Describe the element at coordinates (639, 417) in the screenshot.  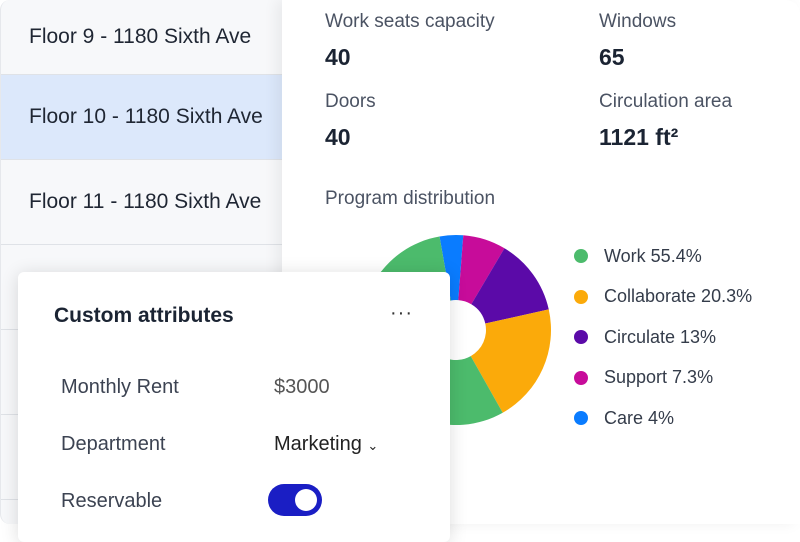
I see `legend-label: Care 4%` at that location.